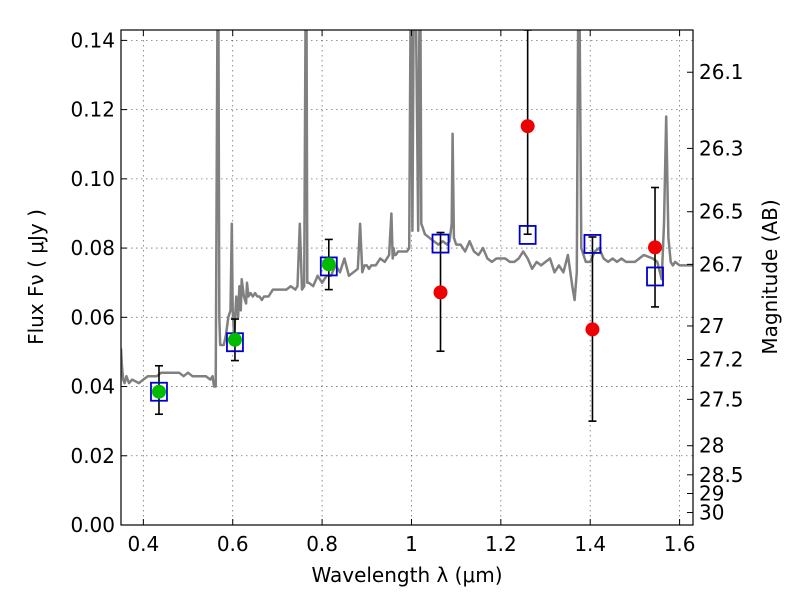  Describe the element at coordinates (721, 148) in the screenshot. I see `right-tick-label: 26.3` at that location.